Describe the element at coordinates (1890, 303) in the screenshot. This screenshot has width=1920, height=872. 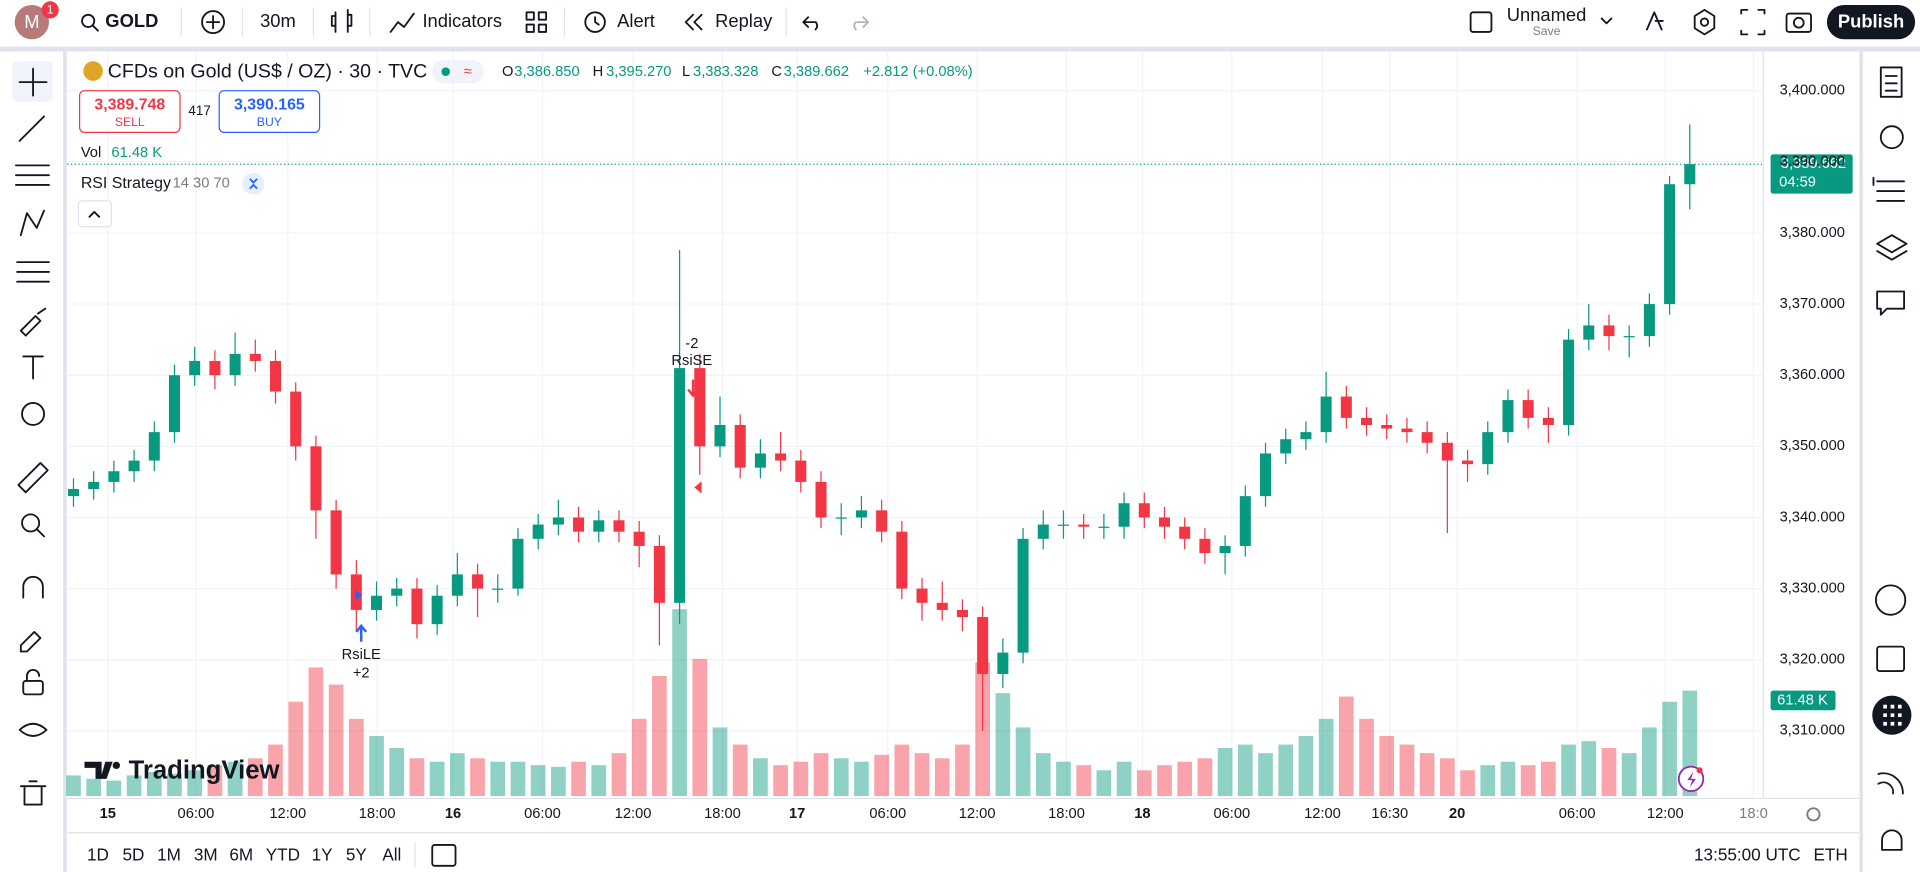
I see `chats` at that location.